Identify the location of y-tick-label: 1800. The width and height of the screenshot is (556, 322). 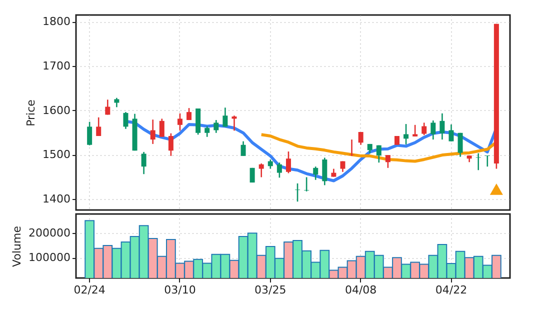
(56, 21).